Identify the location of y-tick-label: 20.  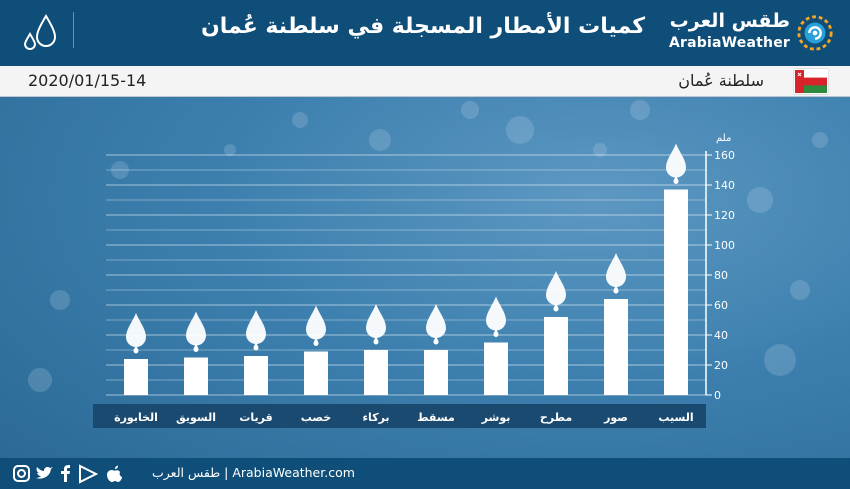
(721, 365).